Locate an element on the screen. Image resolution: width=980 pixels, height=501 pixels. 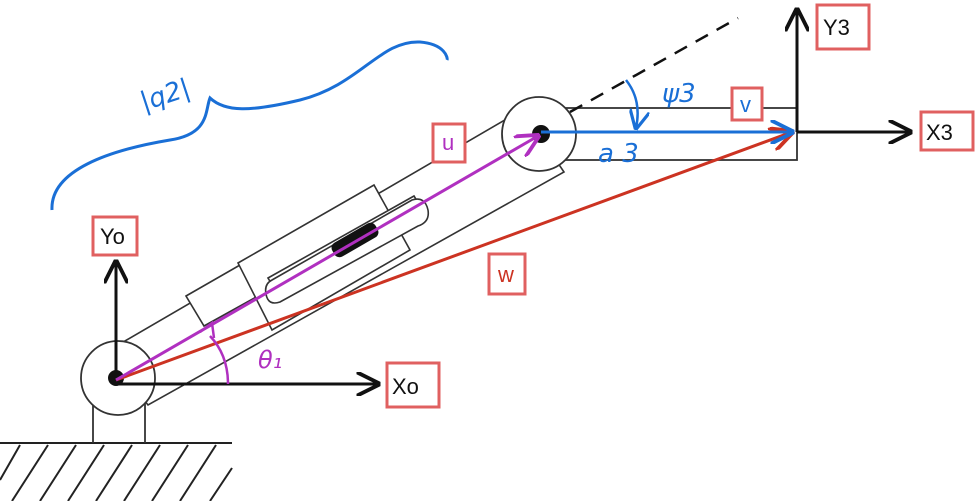
svg-text: Yo is located at coordinates (112, 236).